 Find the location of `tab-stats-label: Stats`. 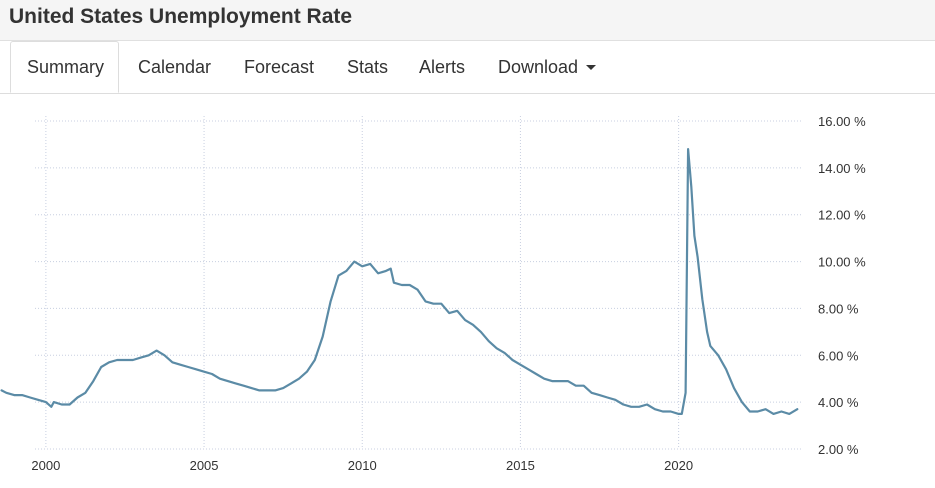

tab-stats-label: Stats is located at coordinates (368, 67).